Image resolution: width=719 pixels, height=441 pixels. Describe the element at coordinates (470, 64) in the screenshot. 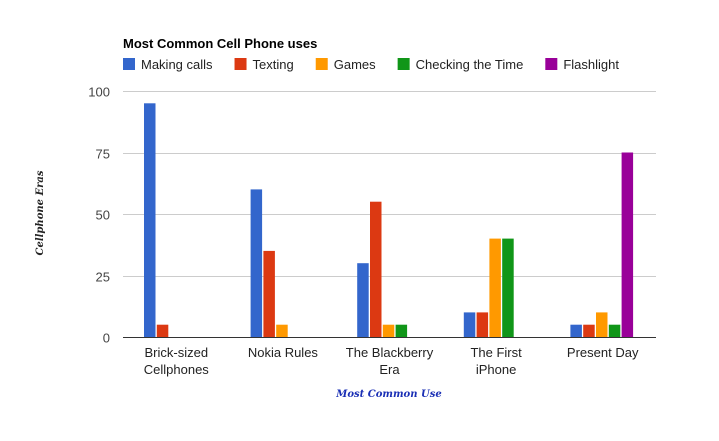

I see `legend-label: Checking the Time` at that location.